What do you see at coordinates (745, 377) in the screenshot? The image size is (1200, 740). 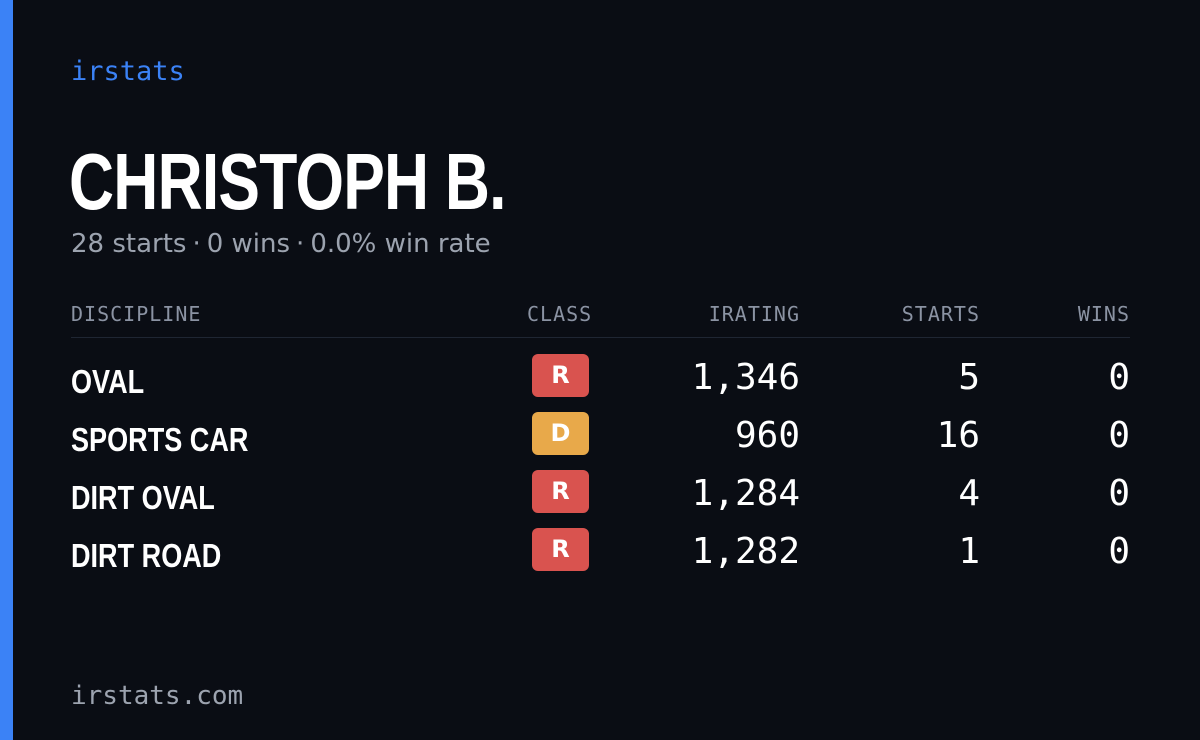 I see `row-irating: 1,346` at bounding box center [745, 377].